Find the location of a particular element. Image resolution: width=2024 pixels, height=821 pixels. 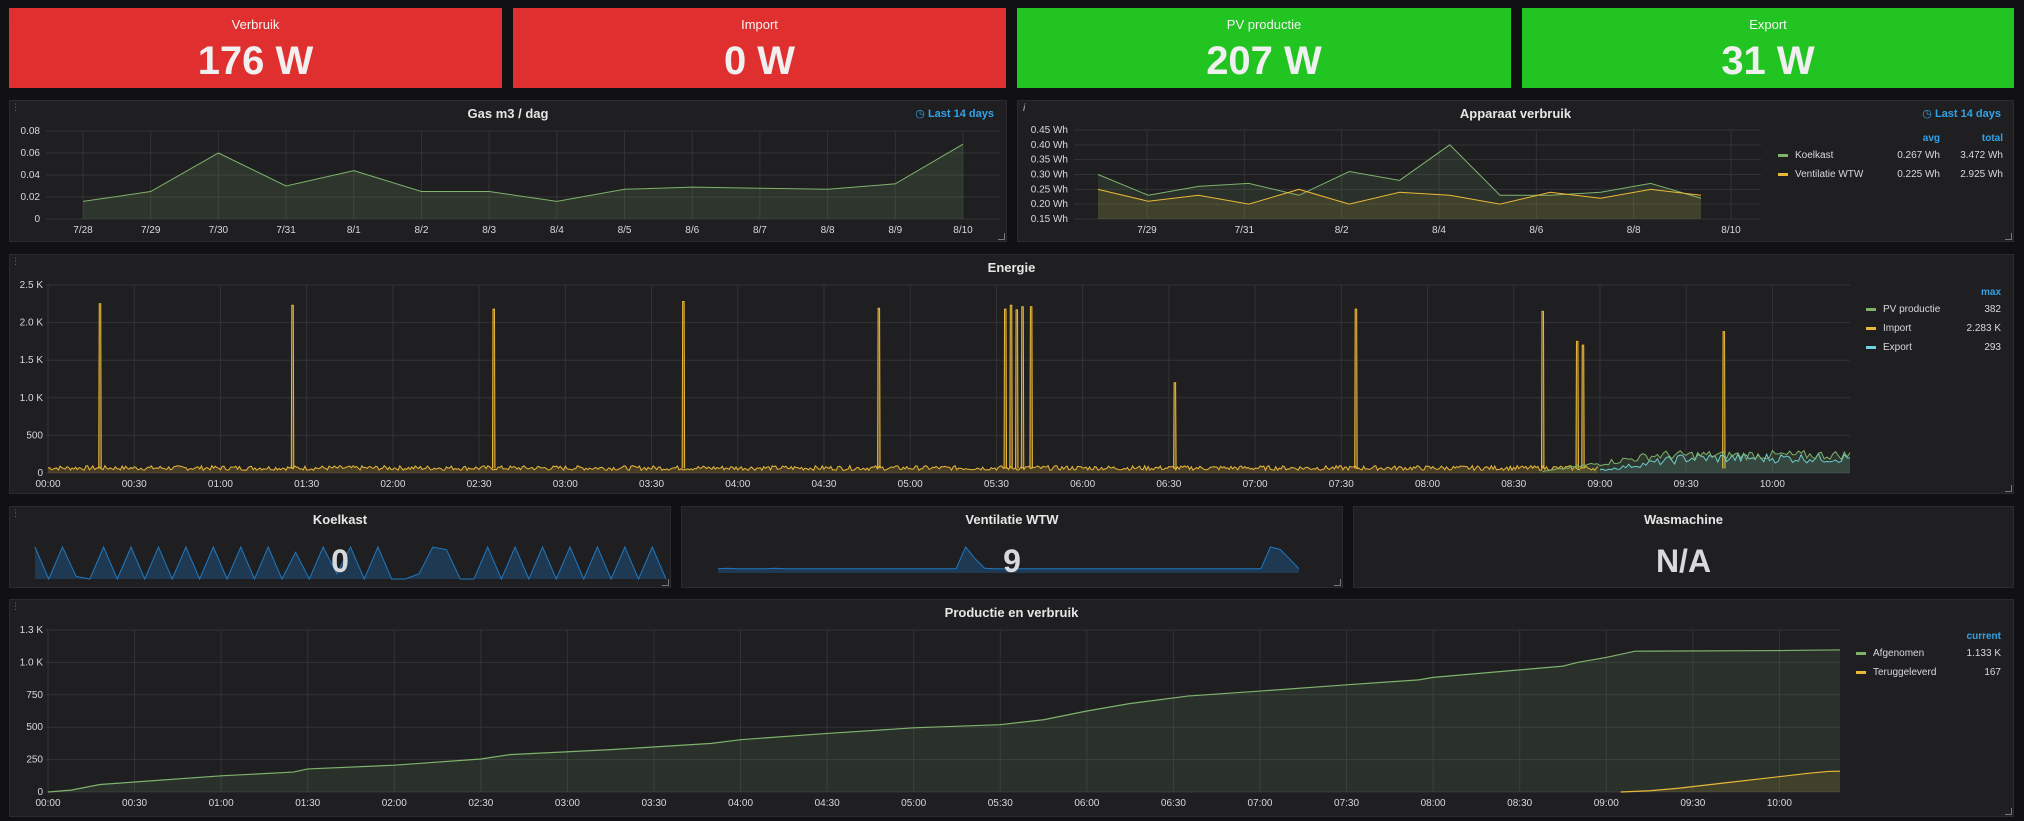

clock-icon: ◷ is located at coordinates (1928, 114).